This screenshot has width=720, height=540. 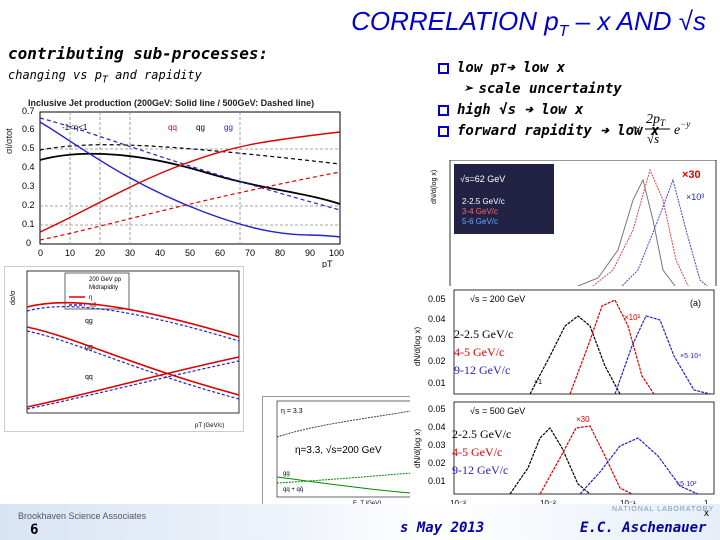 I want to click on panel6-ytick: 0.05, so click(x=437, y=409).